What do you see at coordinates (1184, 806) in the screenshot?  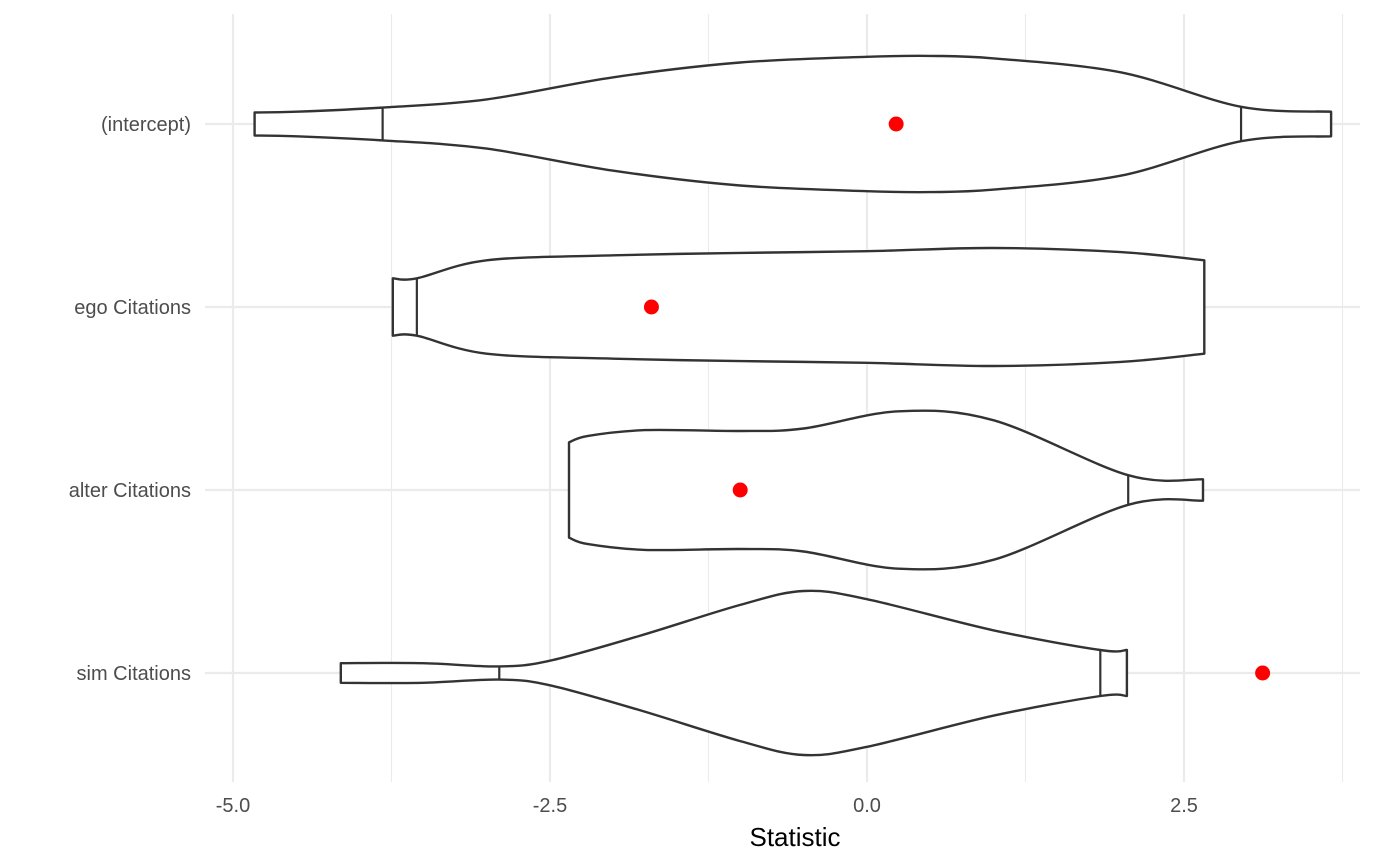 I see `x-tick-label: 2.5` at bounding box center [1184, 806].